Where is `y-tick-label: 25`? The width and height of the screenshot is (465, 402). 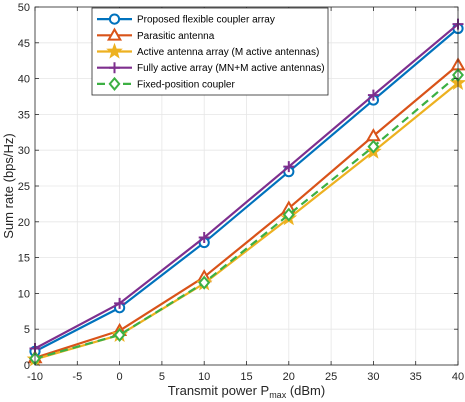
y-tick-label: 25 is located at coordinates (24, 187).